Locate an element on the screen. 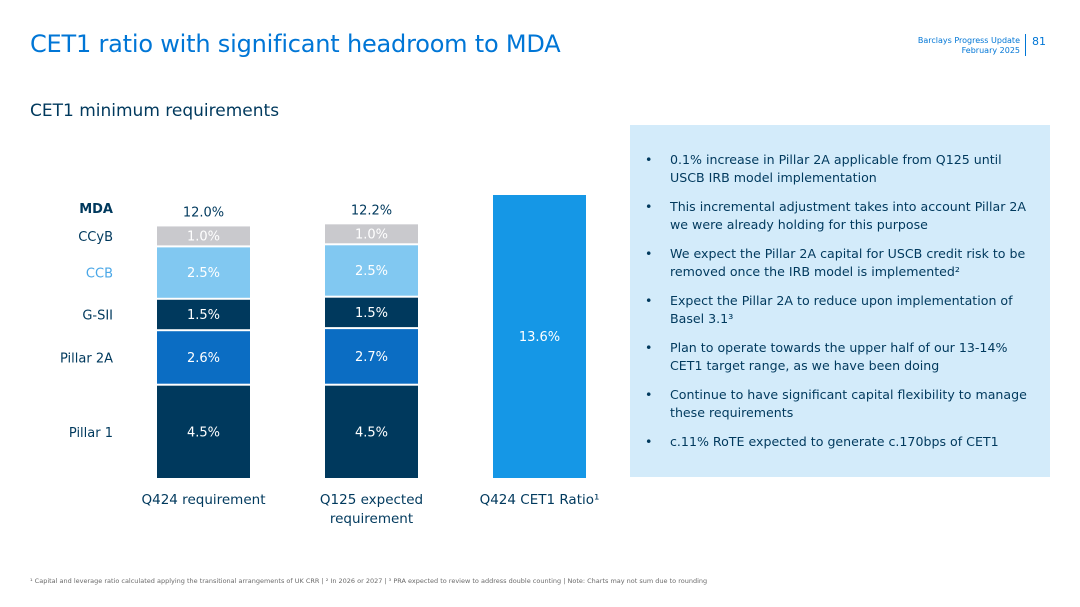  bar-value-label: 2.7% is located at coordinates (371, 357).